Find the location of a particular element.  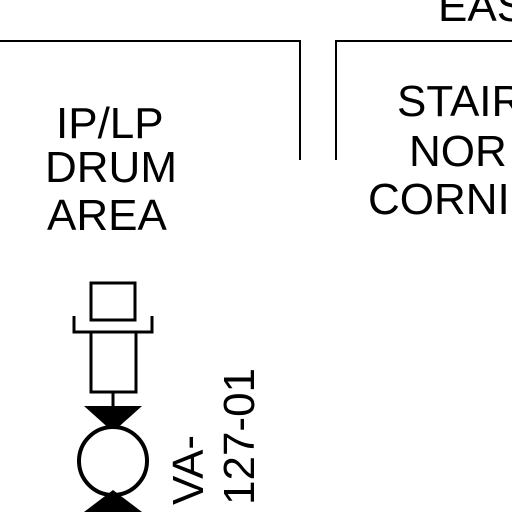

left-area-label-line-2: DRUM is located at coordinates (111, 167).